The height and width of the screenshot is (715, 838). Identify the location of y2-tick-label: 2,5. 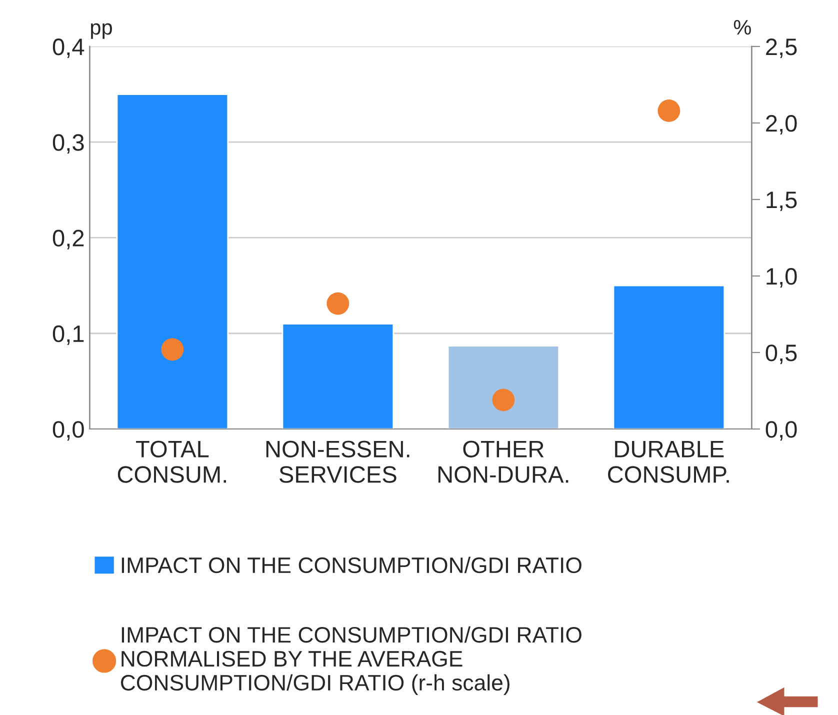
(781, 48).